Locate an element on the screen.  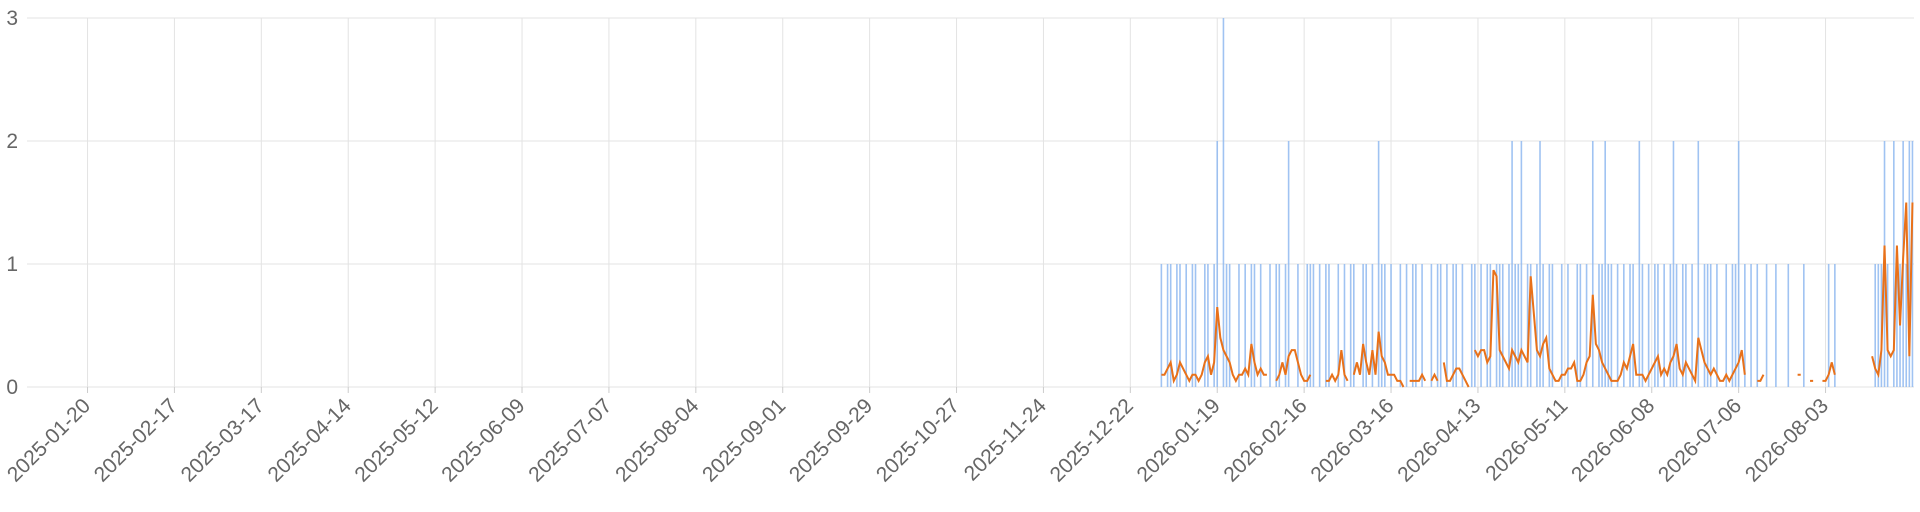
line is located at coordinates (1537, 295).